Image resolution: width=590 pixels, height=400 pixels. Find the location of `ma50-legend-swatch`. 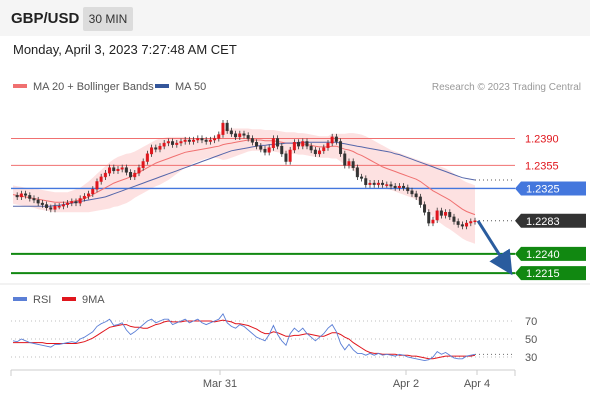

ma50-legend-swatch is located at coordinates (162, 86).